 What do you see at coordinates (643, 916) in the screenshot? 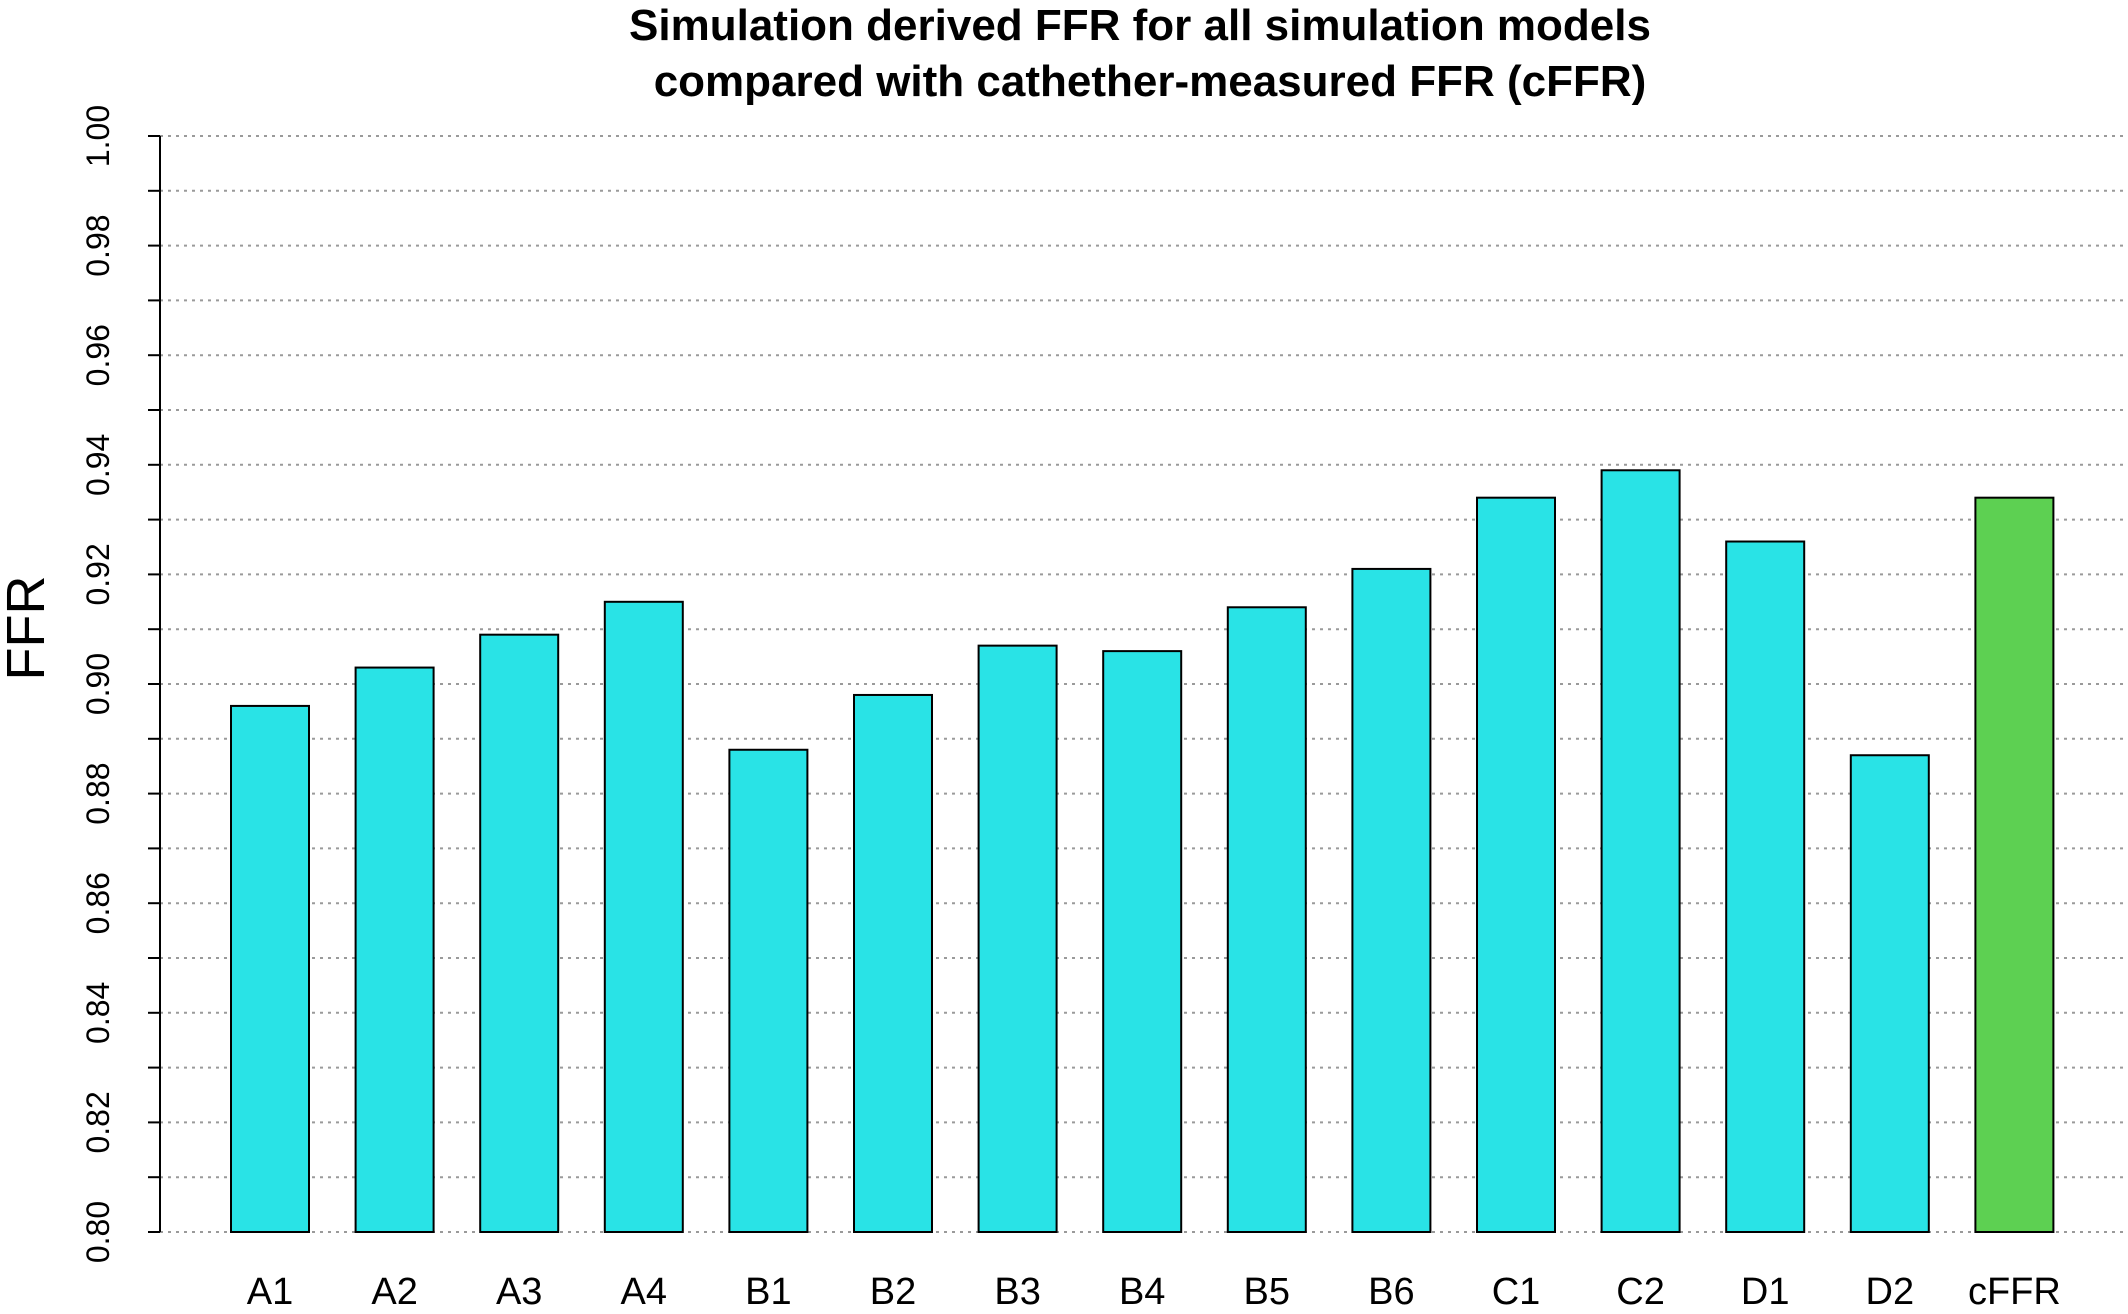
I see `bar-a4` at bounding box center [643, 916].